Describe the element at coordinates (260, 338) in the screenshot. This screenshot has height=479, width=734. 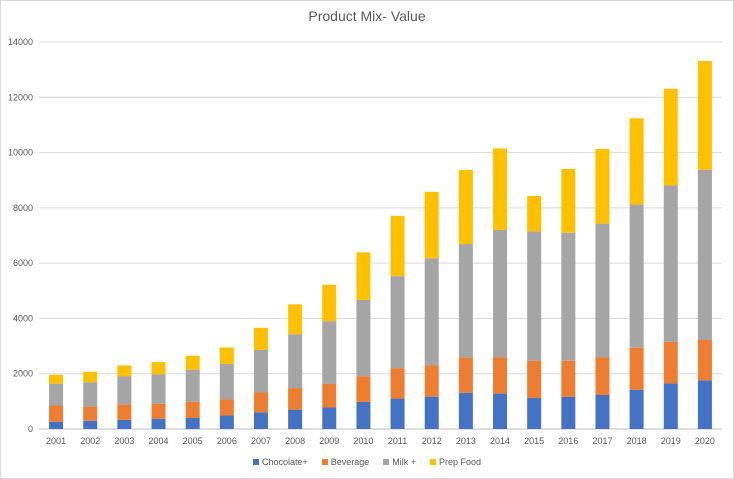
I see `bar-segment-prep-food-2007` at that location.